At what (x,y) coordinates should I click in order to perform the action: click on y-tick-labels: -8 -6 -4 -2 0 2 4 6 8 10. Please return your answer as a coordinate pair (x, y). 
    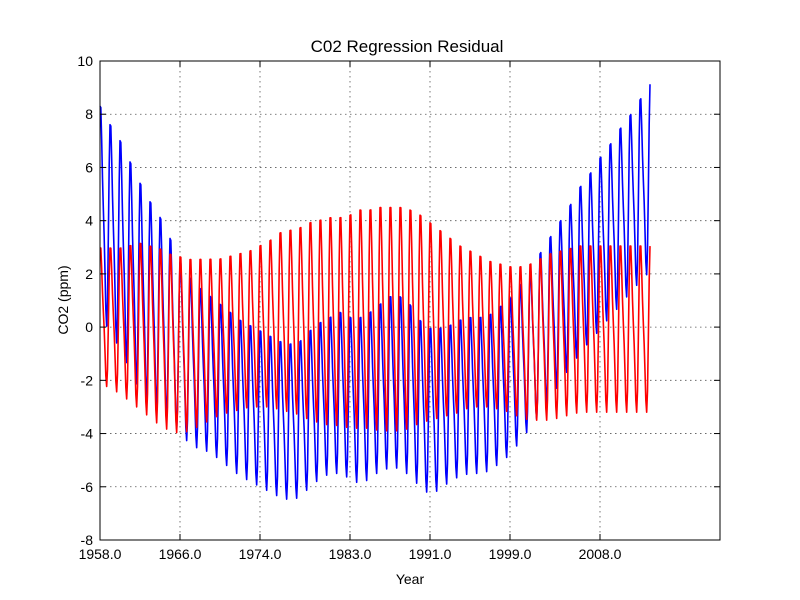
    Looking at the image, I should click on (85, 300).